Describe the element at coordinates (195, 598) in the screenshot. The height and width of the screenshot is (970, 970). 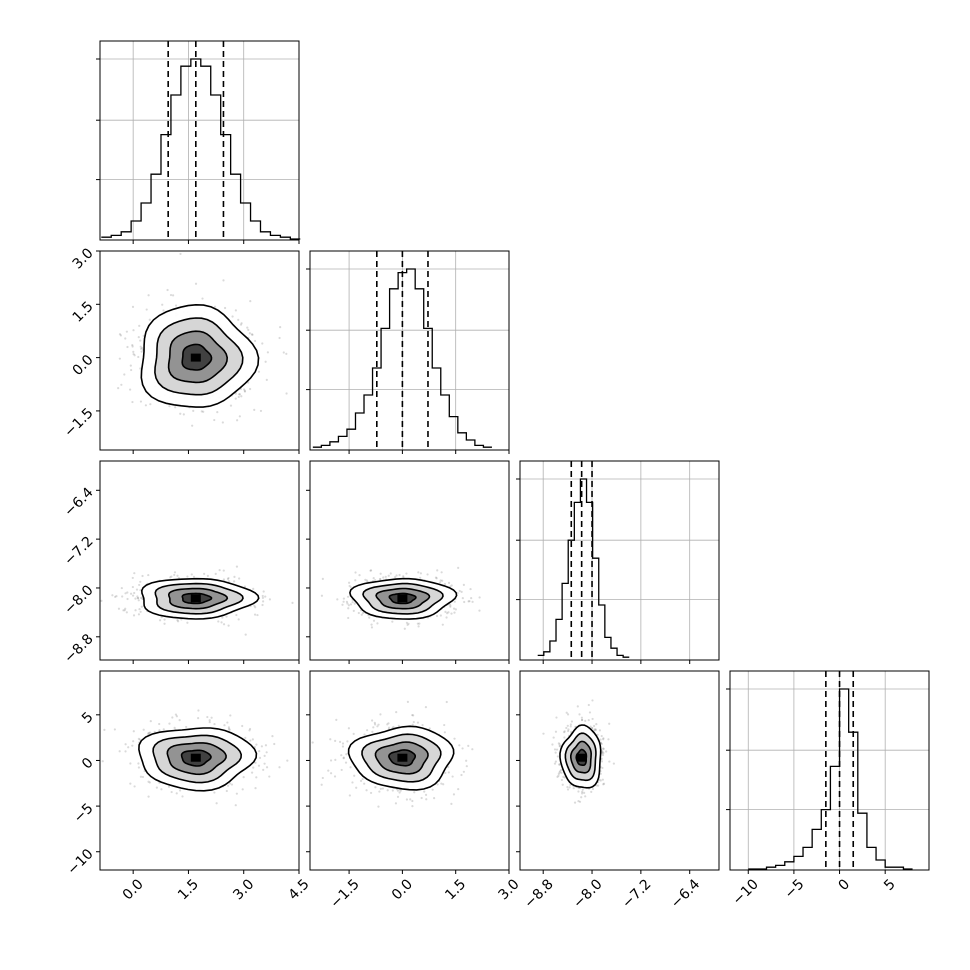
I see `density-peak` at that location.